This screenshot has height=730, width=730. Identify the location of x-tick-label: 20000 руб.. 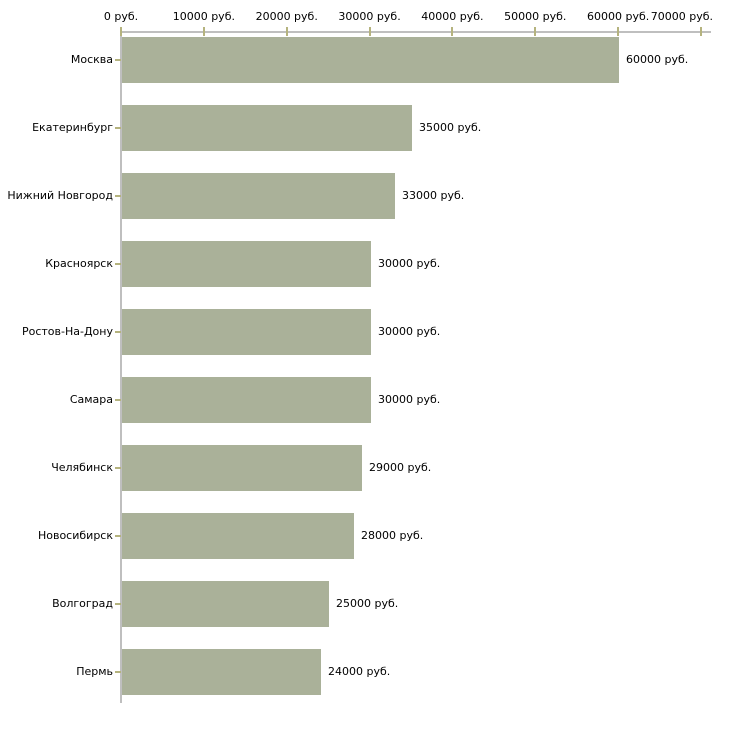
(286, 16).